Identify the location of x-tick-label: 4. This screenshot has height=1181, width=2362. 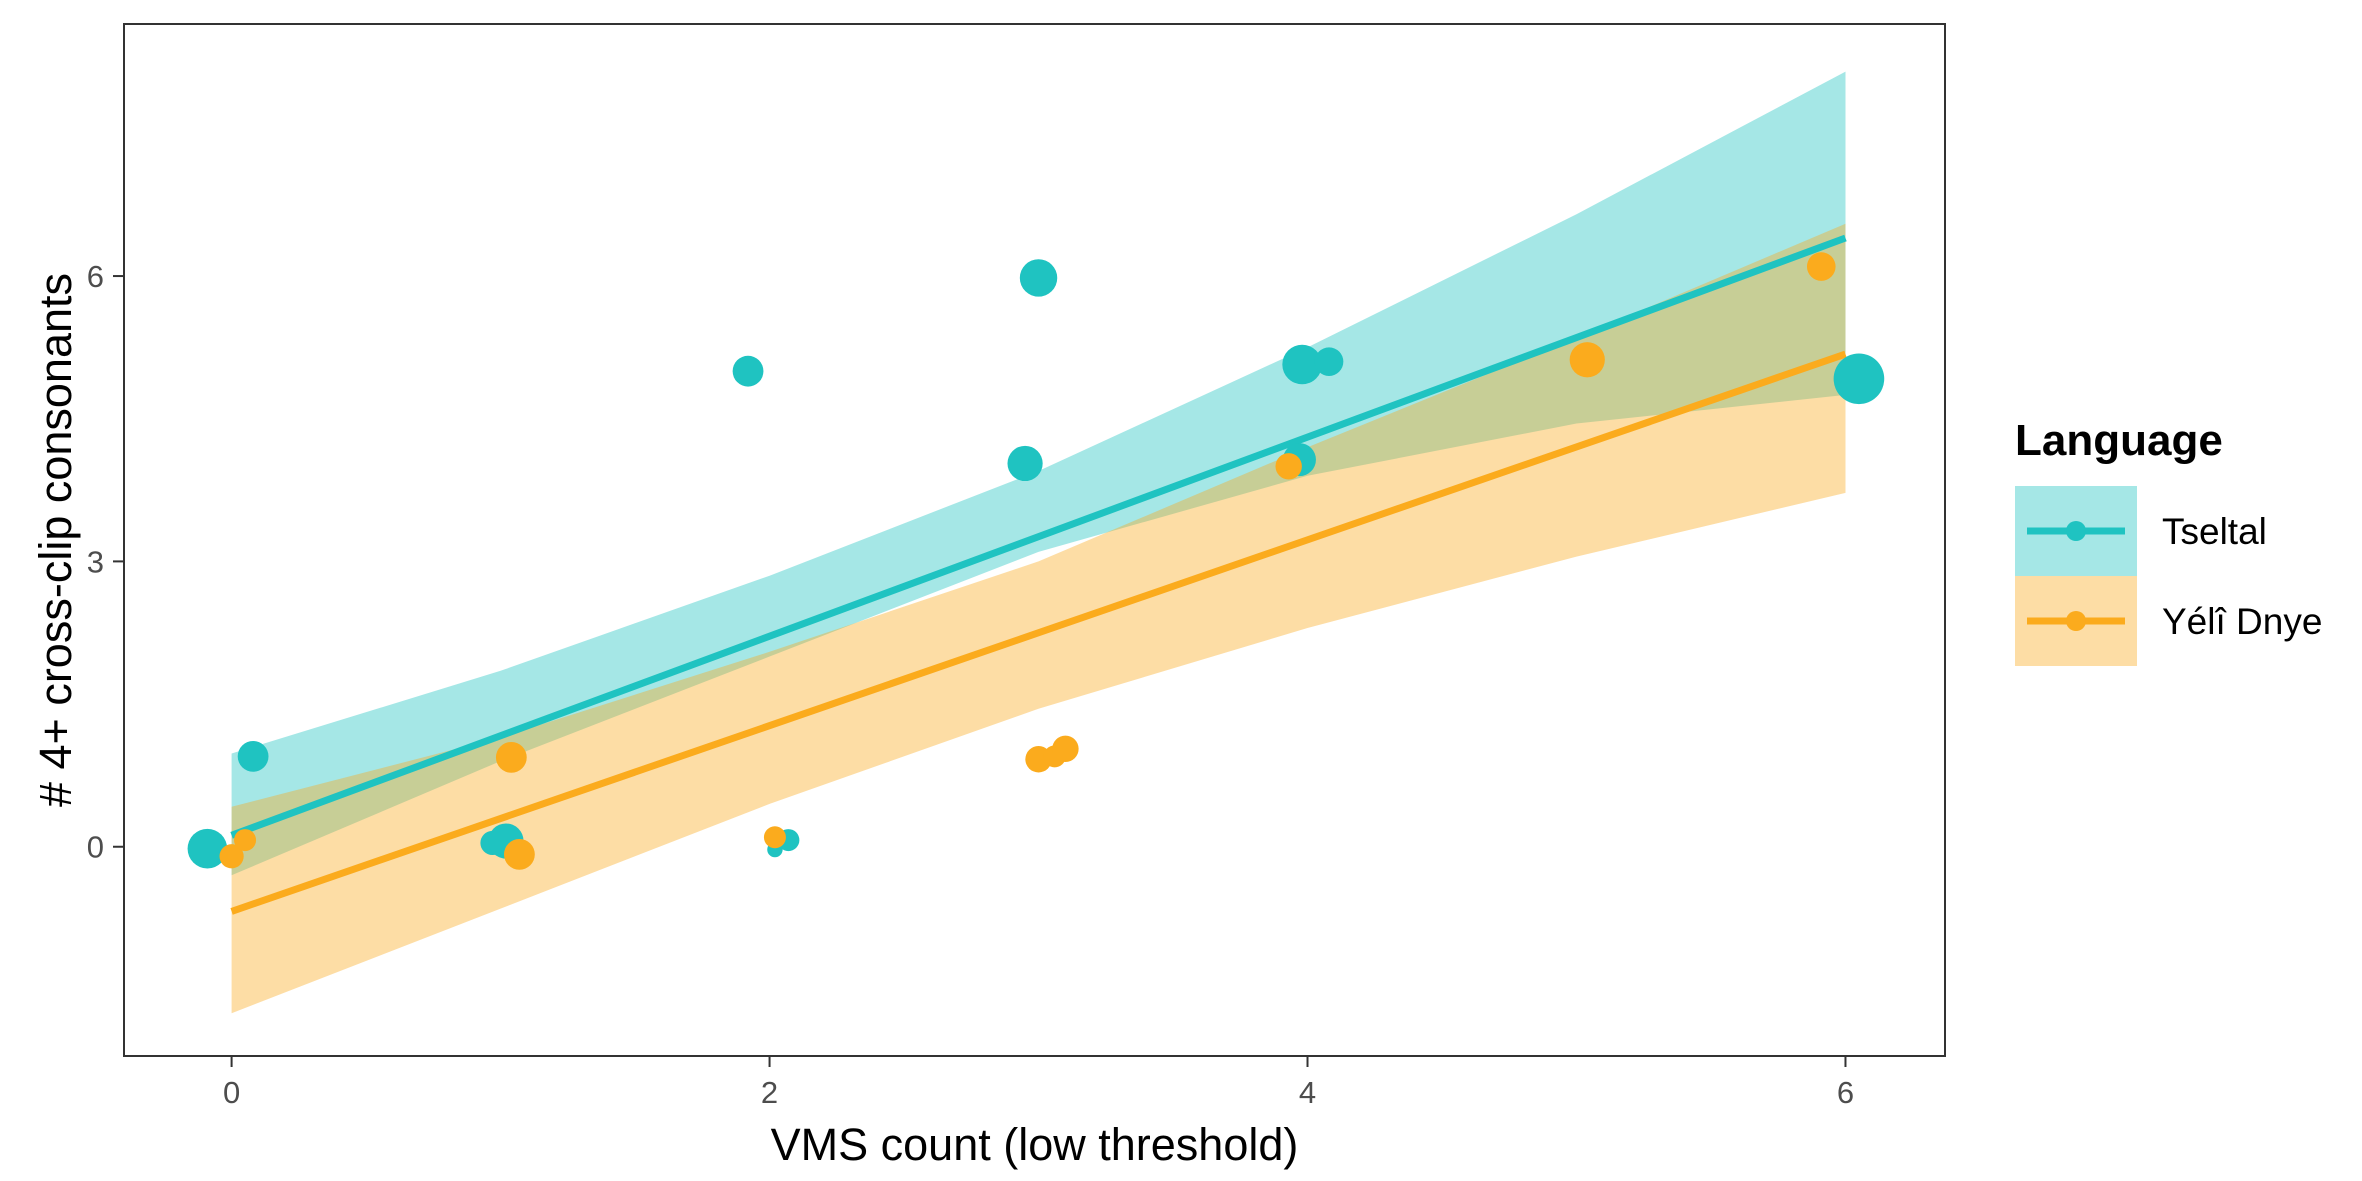
(1307, 1092).